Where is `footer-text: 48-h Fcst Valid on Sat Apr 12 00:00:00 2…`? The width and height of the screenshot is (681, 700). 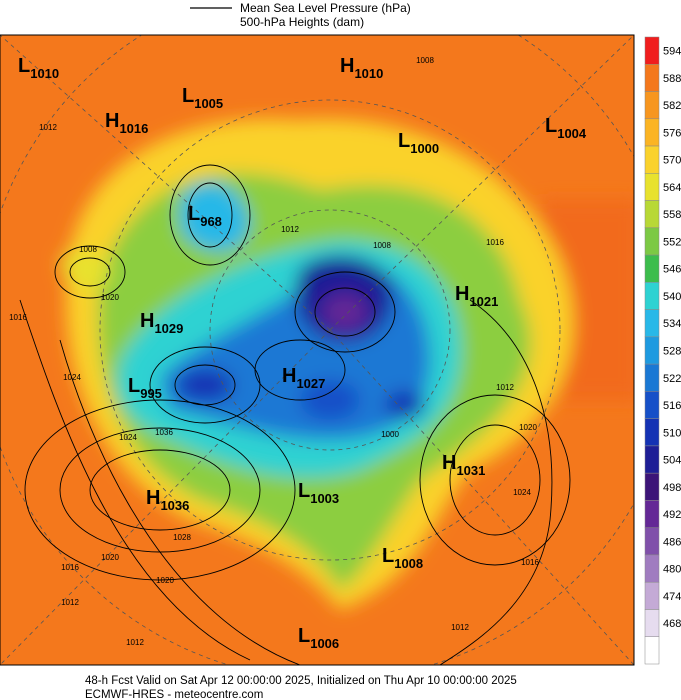 footer-text: 48-h Fcst Valid on Sat Apr 12 00:00:00 2… is located at coordinates (301, 681).